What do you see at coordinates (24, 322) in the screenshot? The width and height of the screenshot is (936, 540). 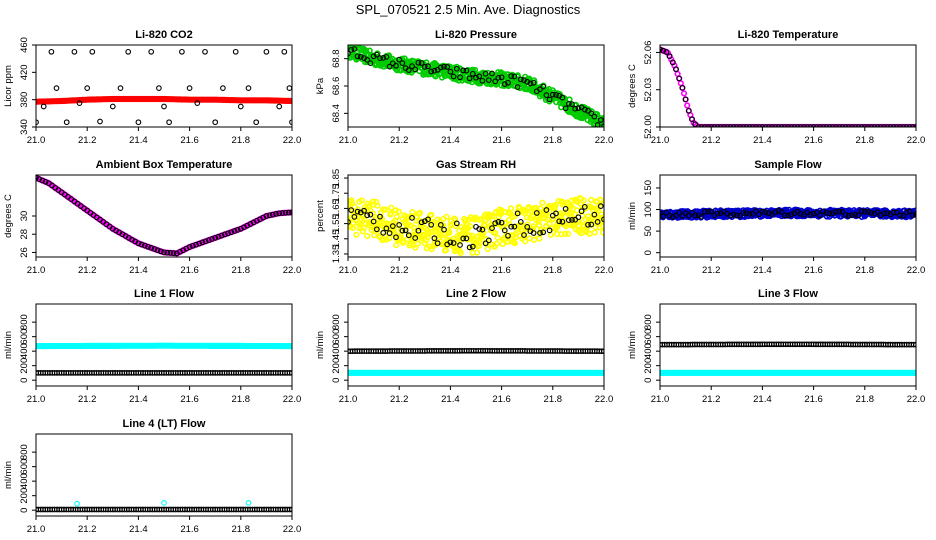 I see `y-tick-label: 800` at bounding box center [24, 322].